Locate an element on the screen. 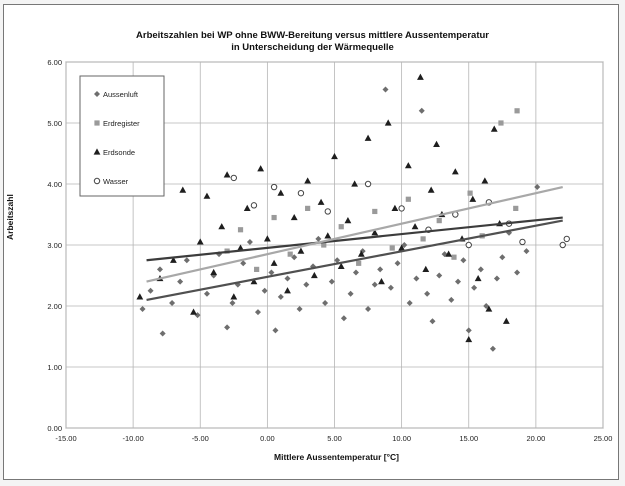 The width and height of the screenshot is (625, 486). legend-label-aussenluft: Aussenluft is located at coordinates (121, 94).